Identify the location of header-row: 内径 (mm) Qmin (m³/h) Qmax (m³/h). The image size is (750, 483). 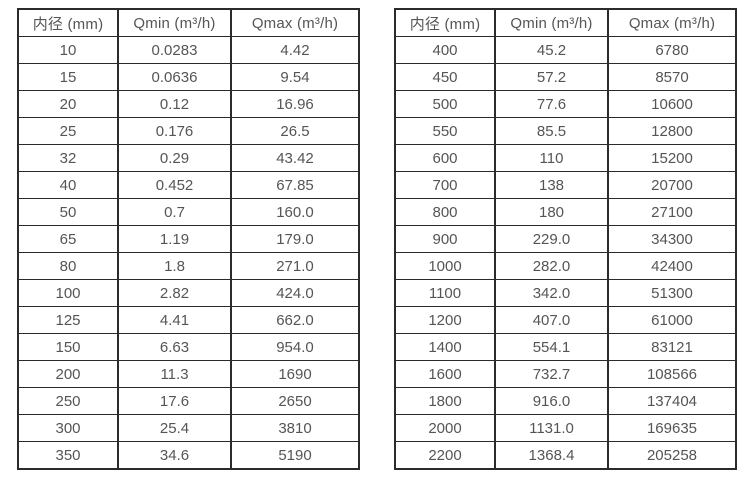
(188, 22).